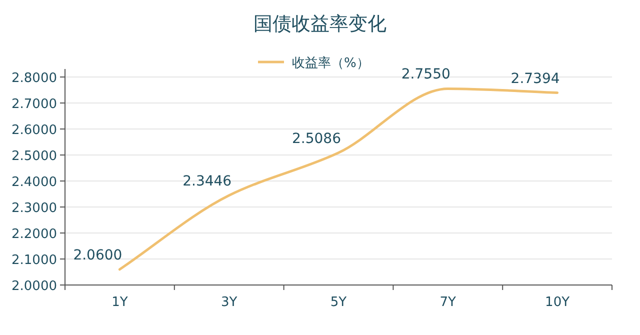  Describe the element at coordinates (535, 78) in the screenshot. I see `data-label: 2.7394` at that location.